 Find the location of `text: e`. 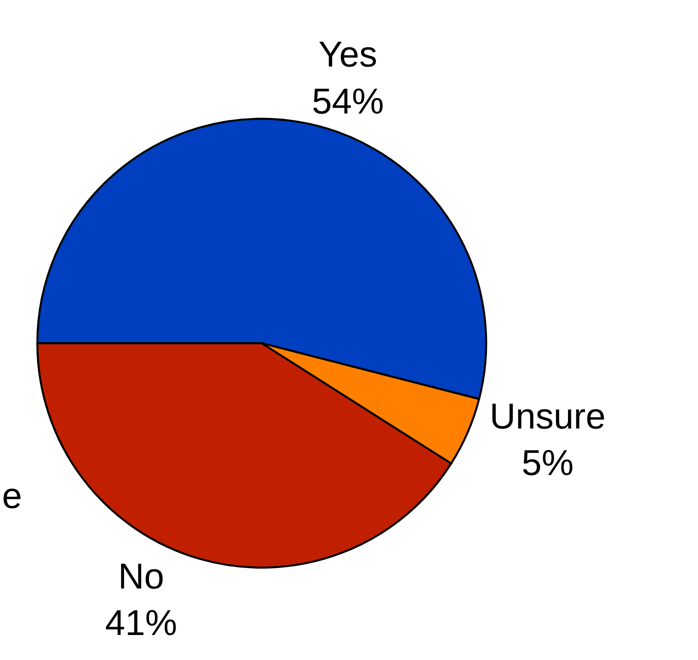

text: e is located at coordinates (12, 495).